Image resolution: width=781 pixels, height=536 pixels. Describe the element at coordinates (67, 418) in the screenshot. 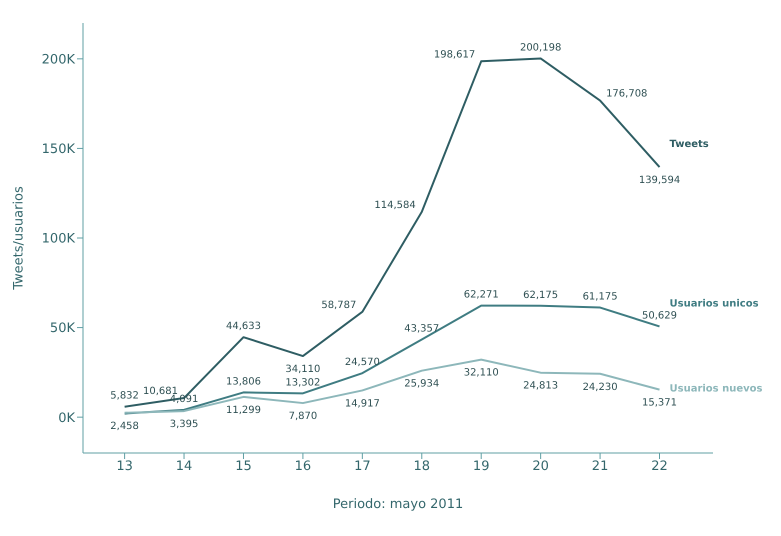

I see `y-tick-label: 0K` at that location.